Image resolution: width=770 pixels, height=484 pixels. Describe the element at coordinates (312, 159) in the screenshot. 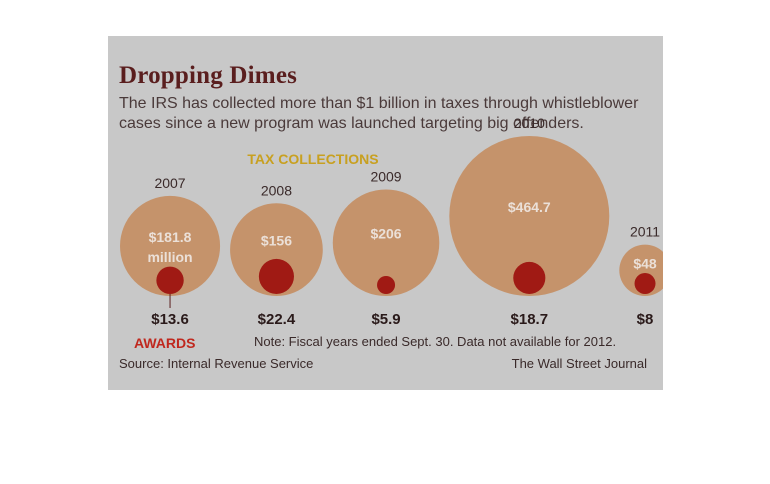

I see `legend-tax-collections: TAX COLLECTIONS` at that location.